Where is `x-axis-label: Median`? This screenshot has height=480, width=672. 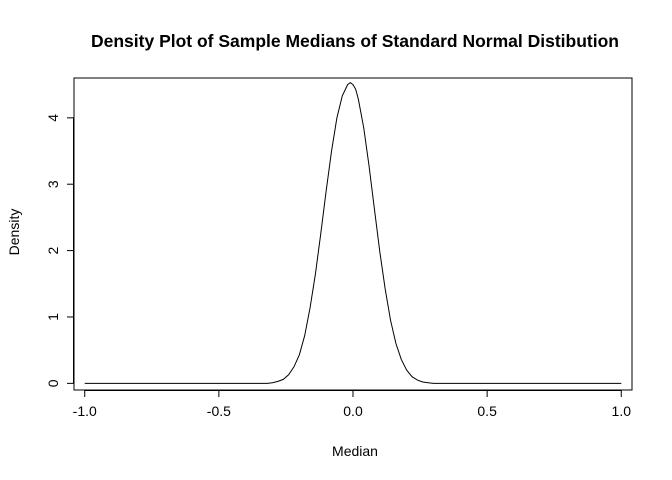
x-axis-label: Median is located at coordinates (355, 451).